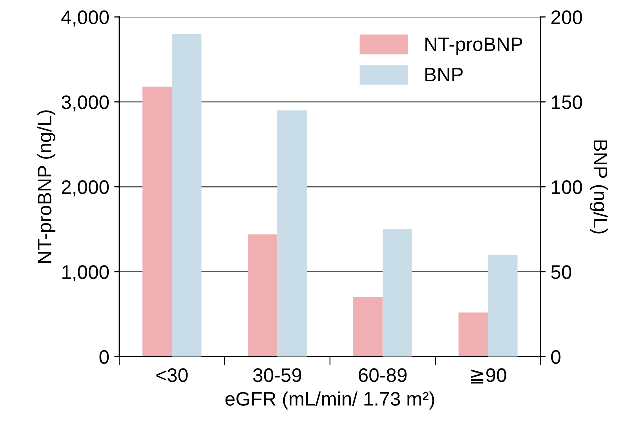 The height and width of the screenshot is (430, 629). What do you see at coordinates (567, 17) in the screenshot?
I see `y2-tick-label: 200` at bounding box center [567, 17].